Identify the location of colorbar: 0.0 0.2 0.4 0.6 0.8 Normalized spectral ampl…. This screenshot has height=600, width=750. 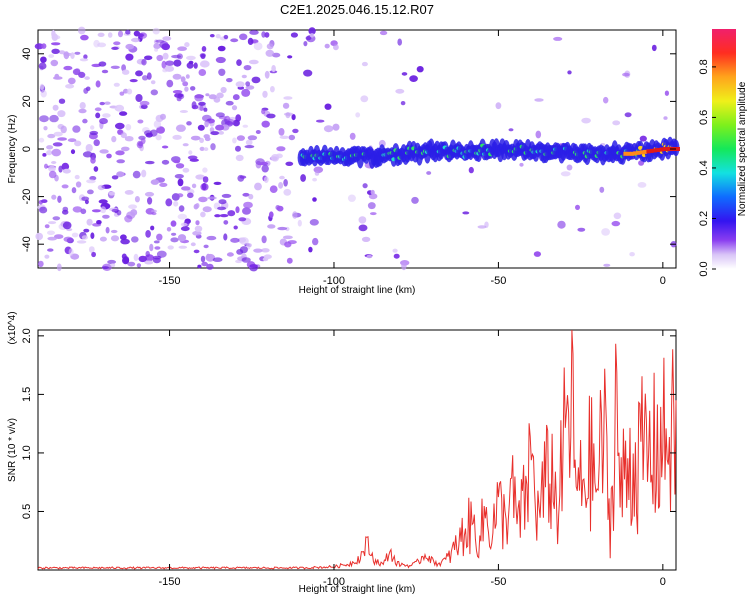
(723, 153).